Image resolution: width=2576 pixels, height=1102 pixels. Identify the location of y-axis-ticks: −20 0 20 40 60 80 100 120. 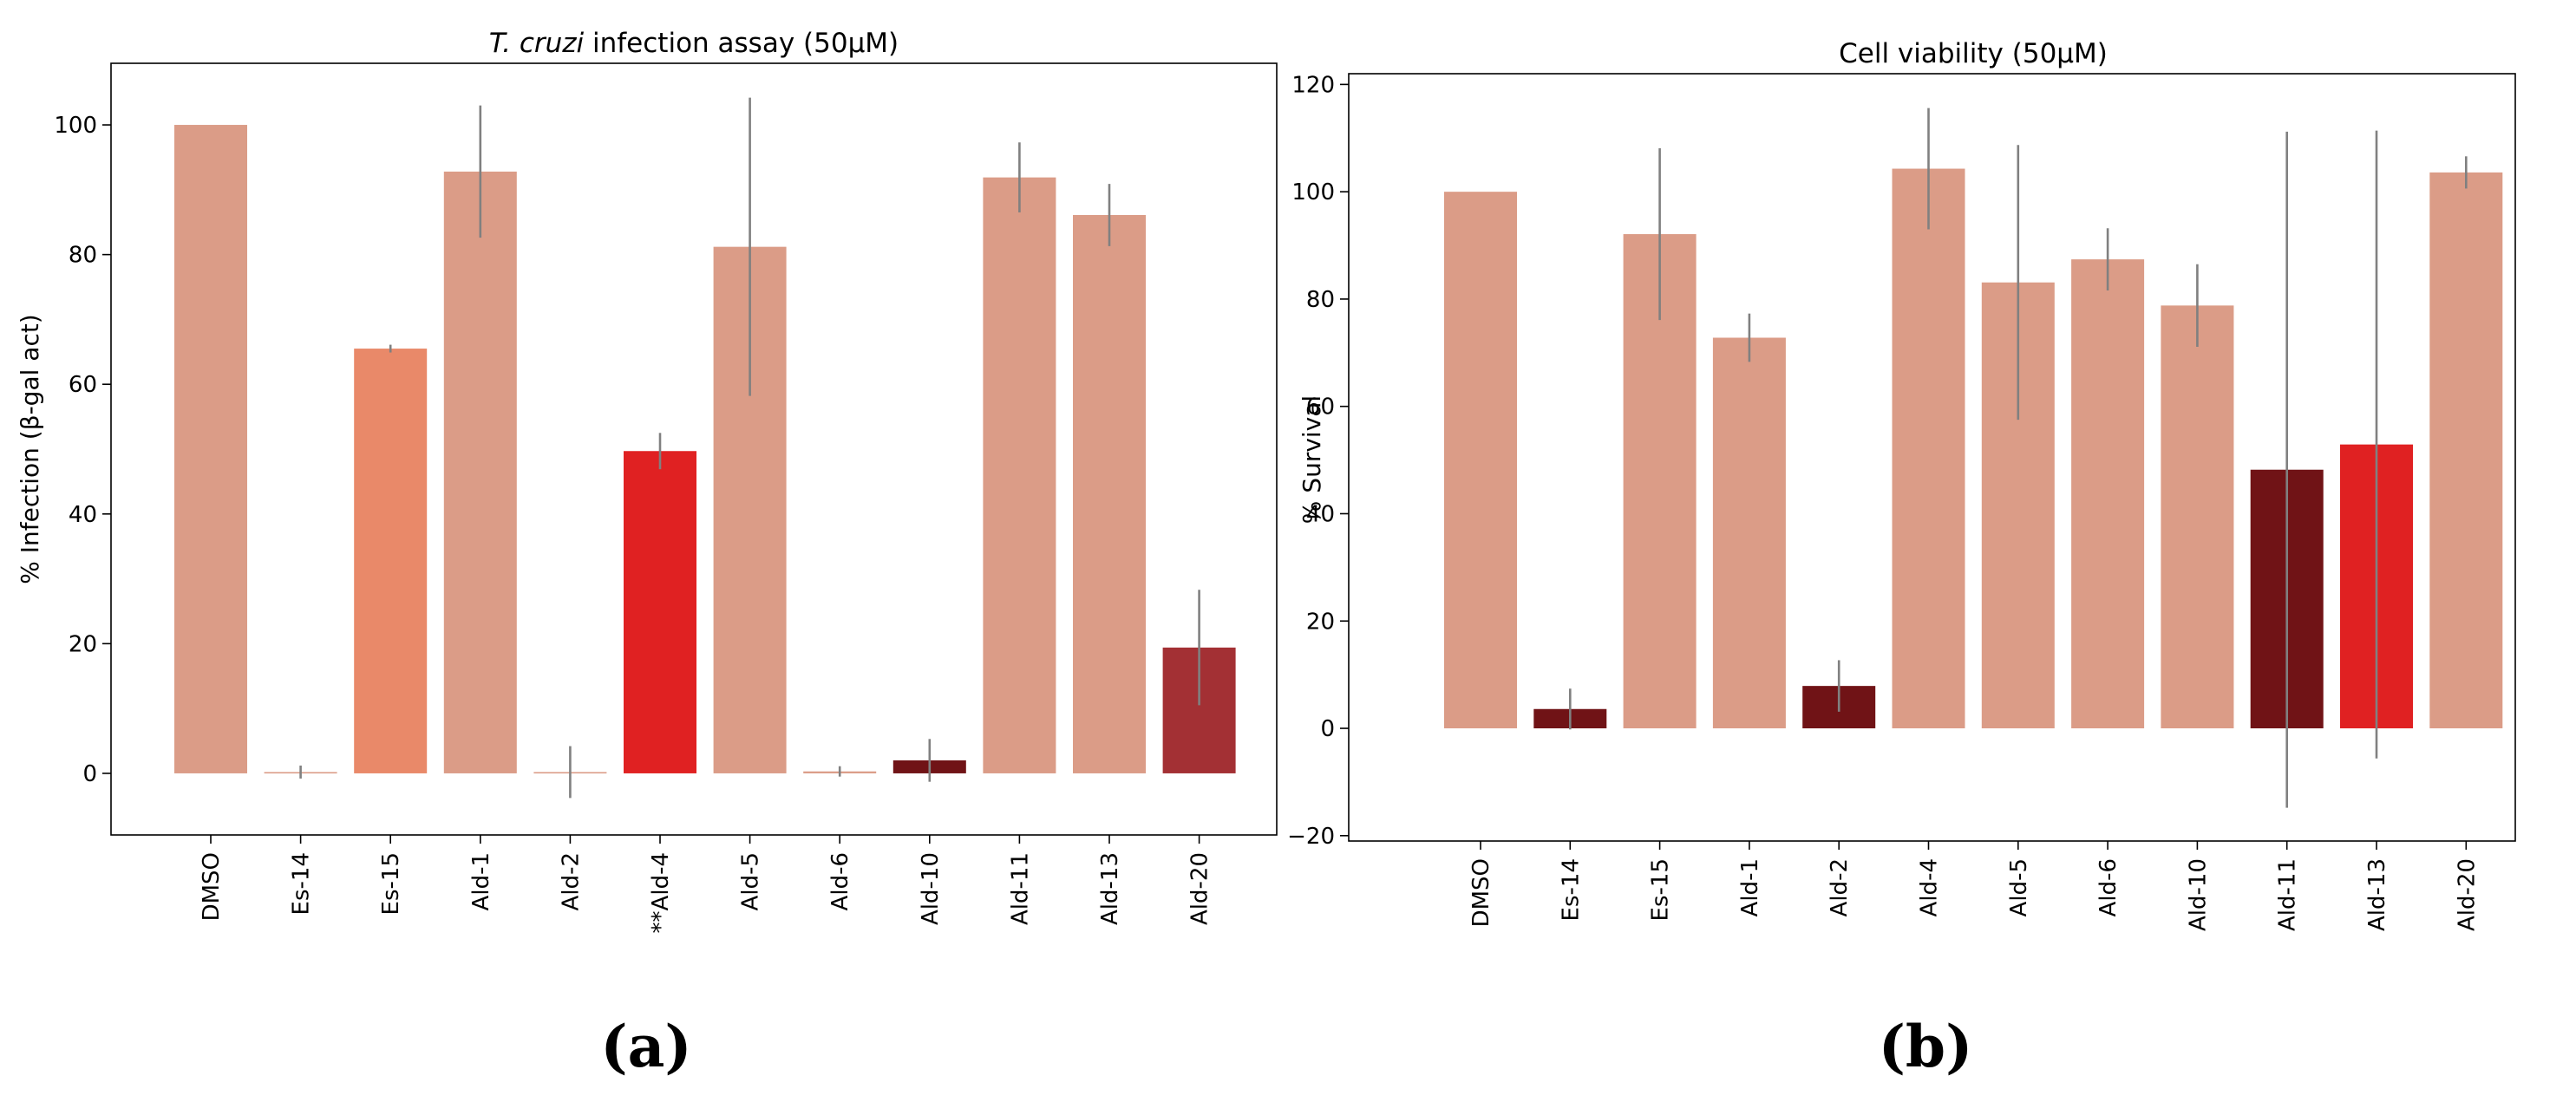
(1318, 461).